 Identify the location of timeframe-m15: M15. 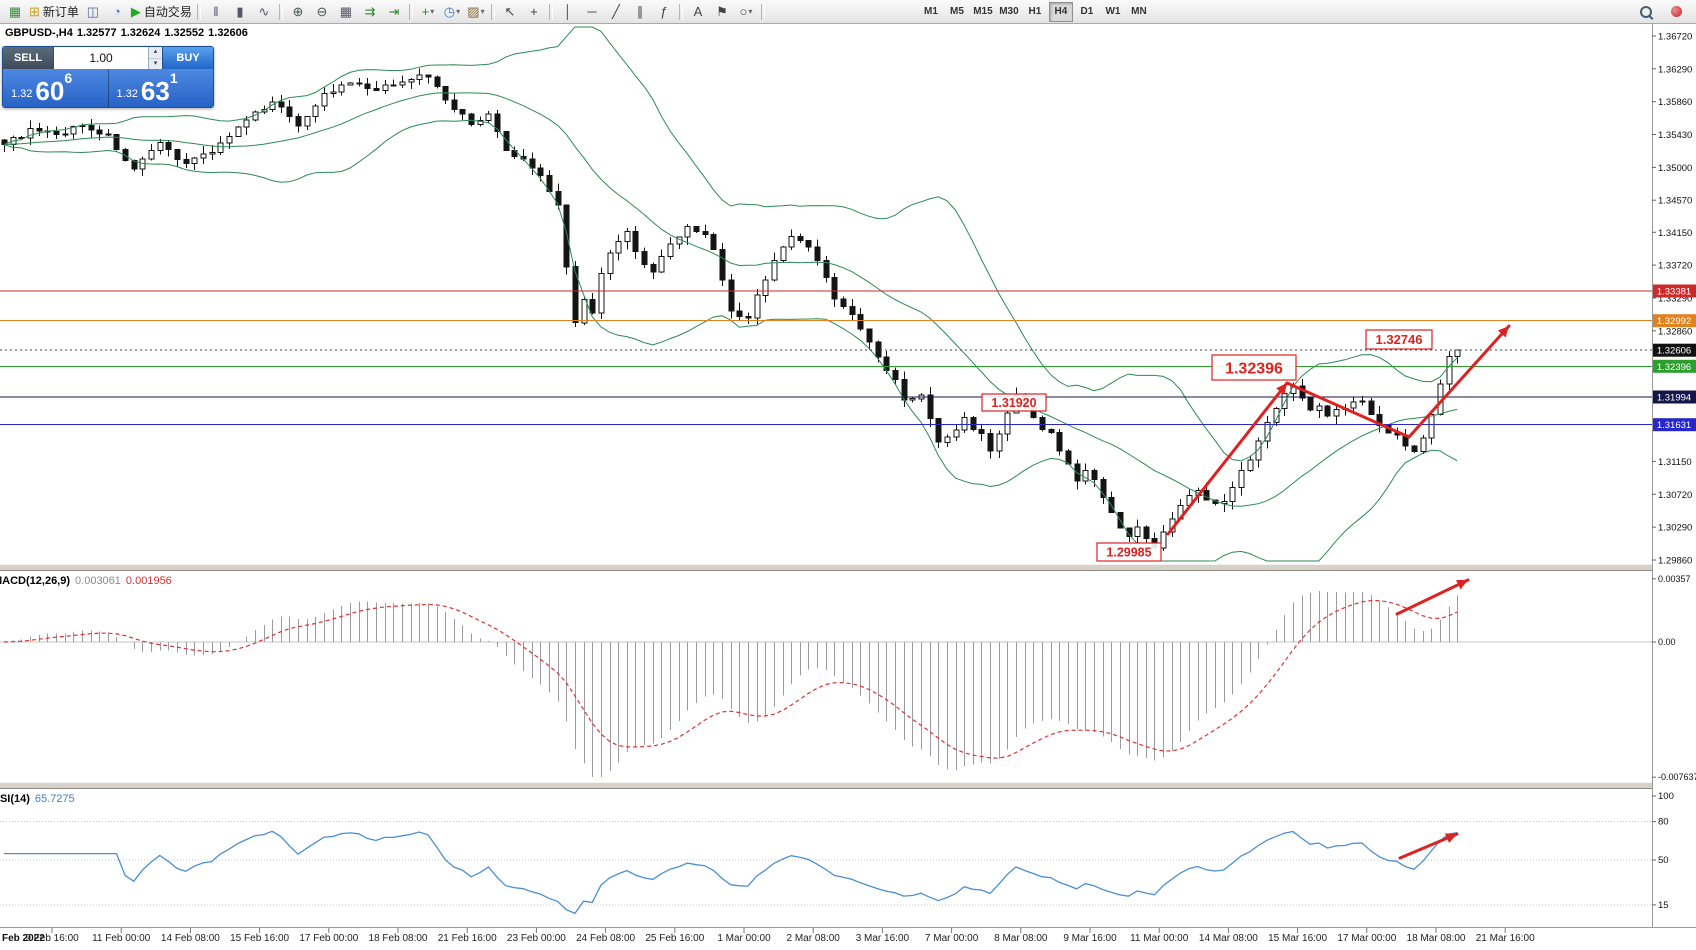
(983, 11).